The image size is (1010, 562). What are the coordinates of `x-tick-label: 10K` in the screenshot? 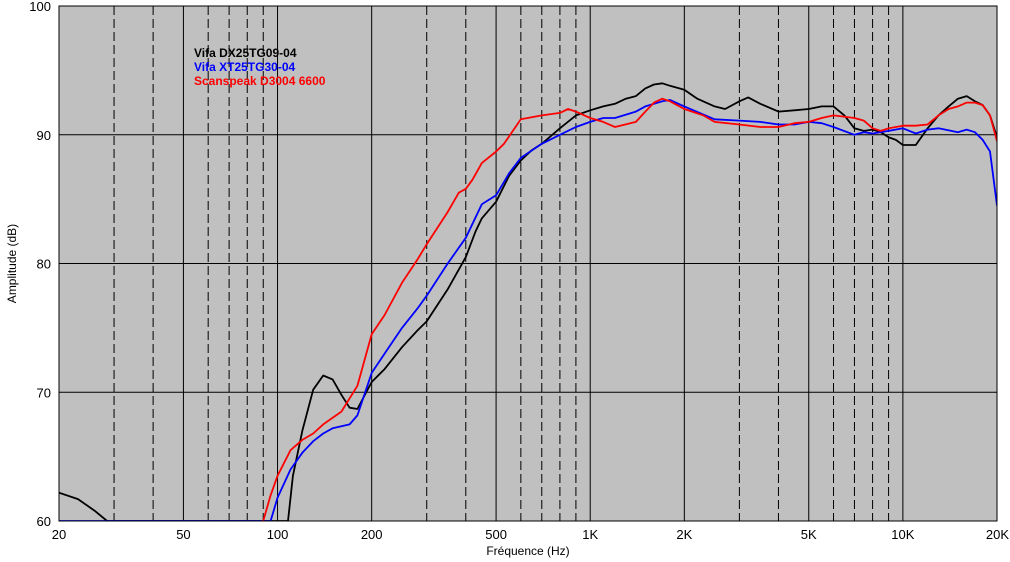 It's located at (902, 534).